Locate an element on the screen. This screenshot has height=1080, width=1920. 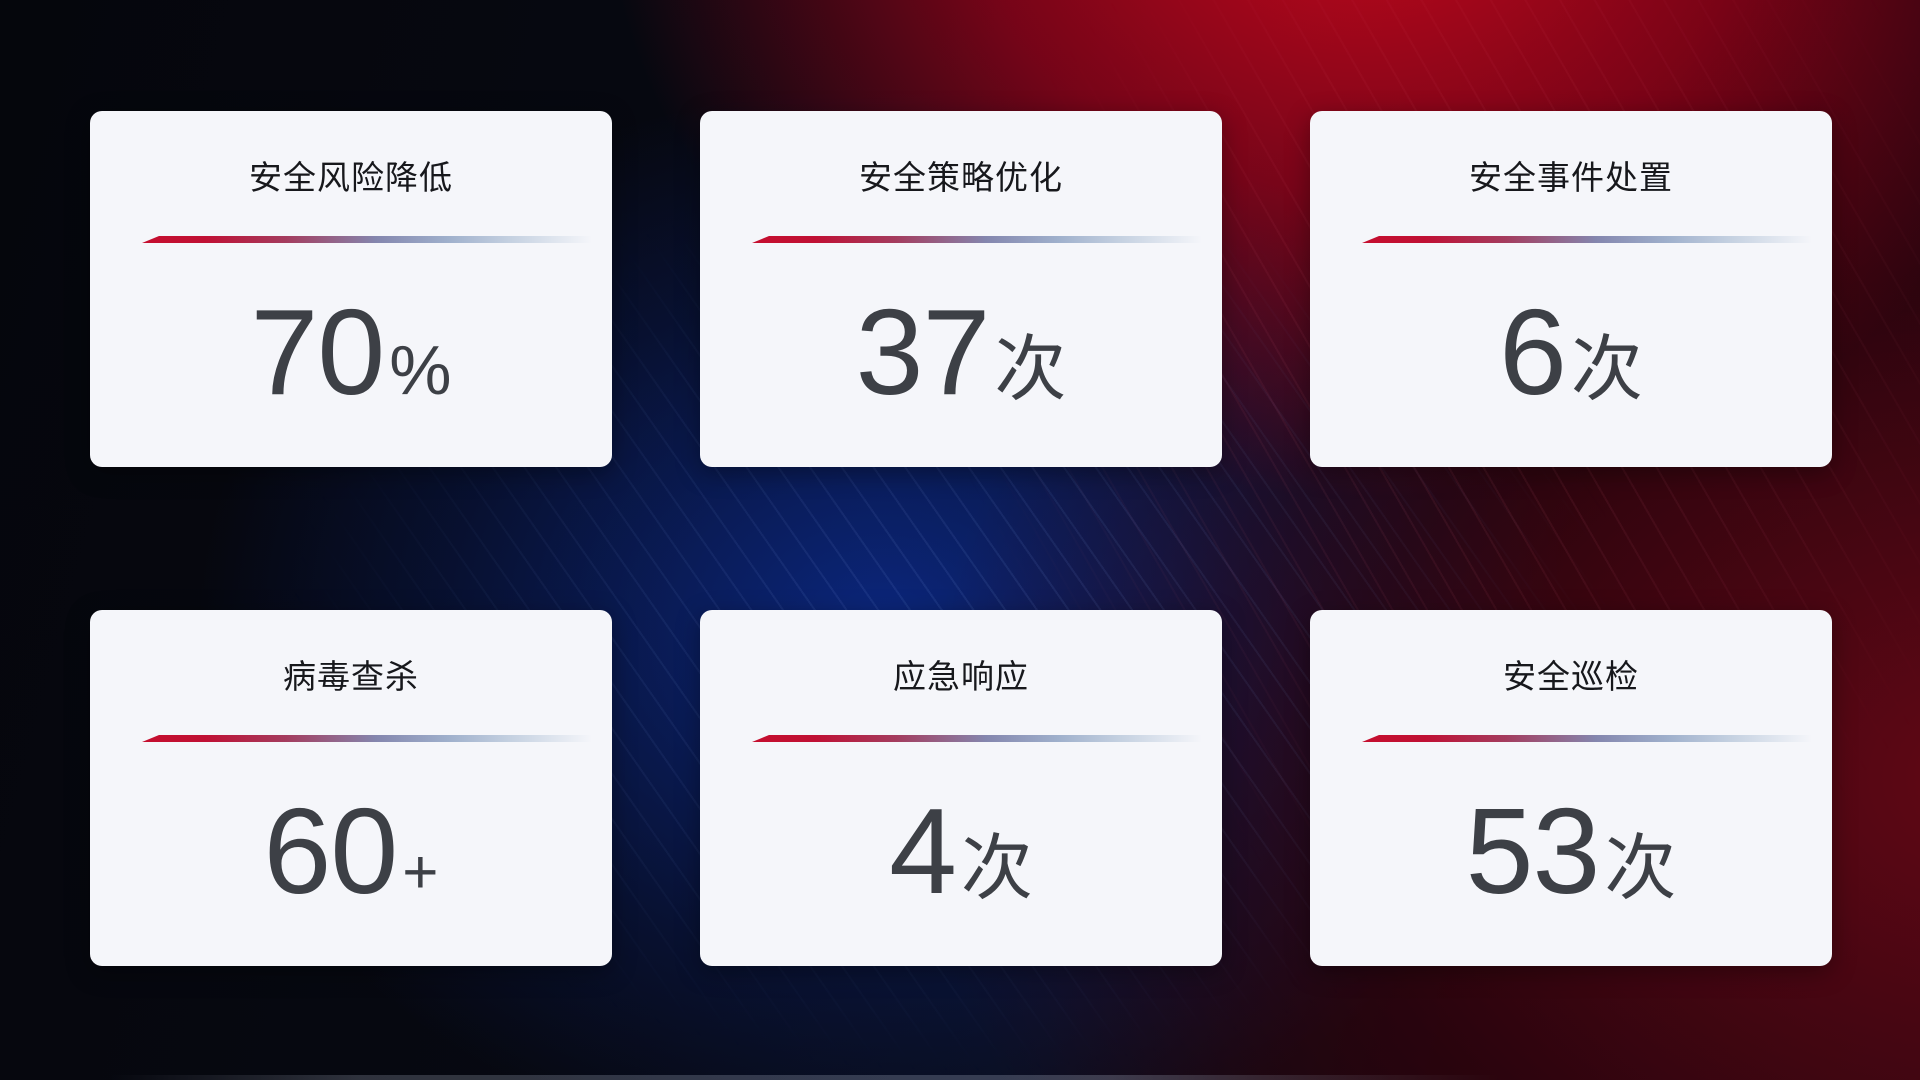
card-value: 6 次 is located at coordinates (1571, 352).